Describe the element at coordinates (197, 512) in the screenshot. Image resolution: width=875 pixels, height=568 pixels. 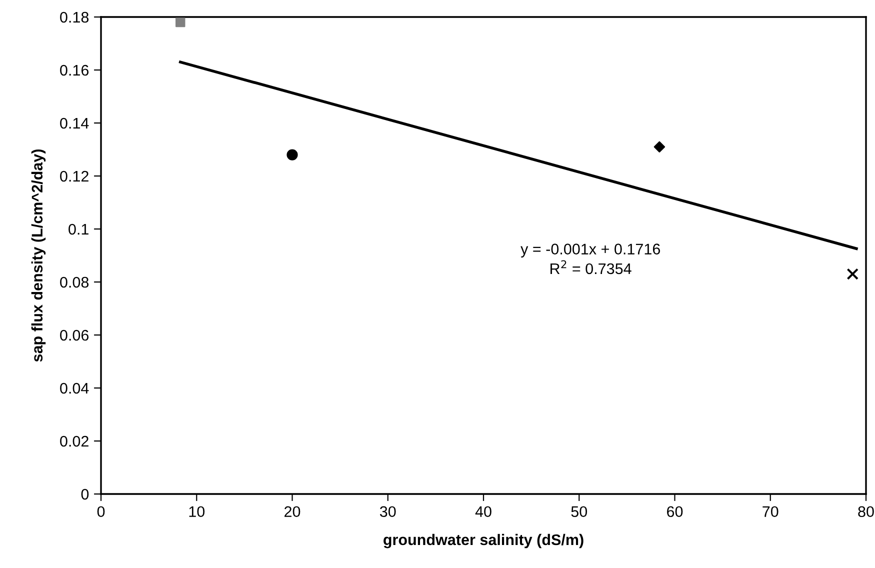
I see `x-tick-label: 10` at that location.